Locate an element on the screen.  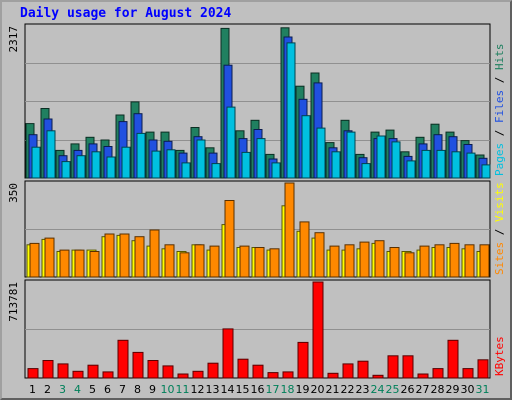
panel-bot-legend: KBytes is located at coordinates (499, 356).